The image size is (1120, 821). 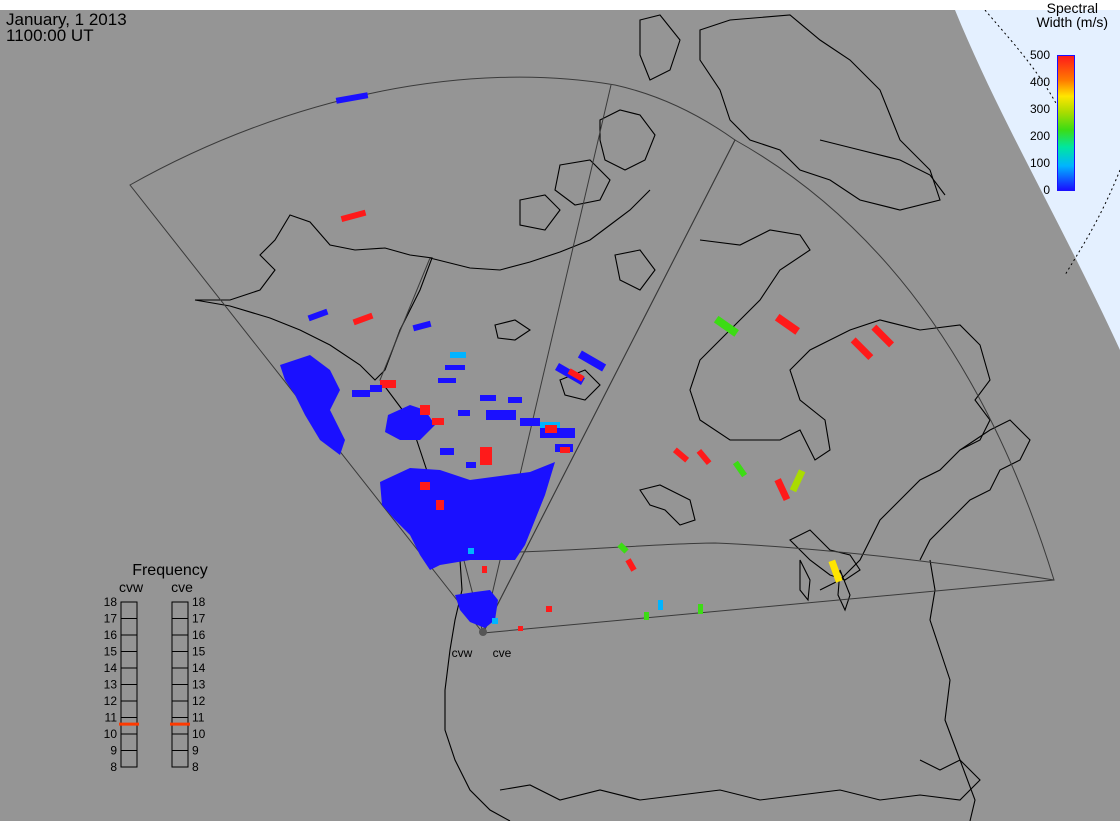 I want to click on colorbar-tick-label: 0, so click(x=1046, y=190).